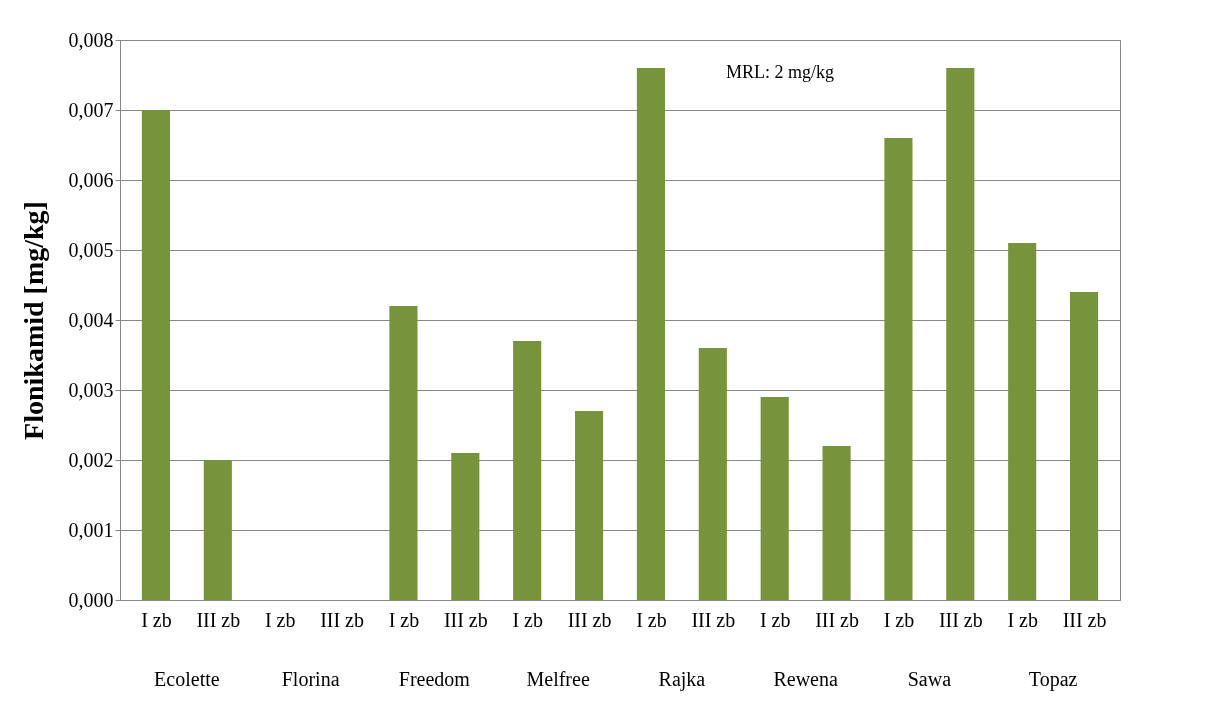 The height and width of the screenshot is (709, 1207). I want to click on text: Topaz, so click(1053, 679).